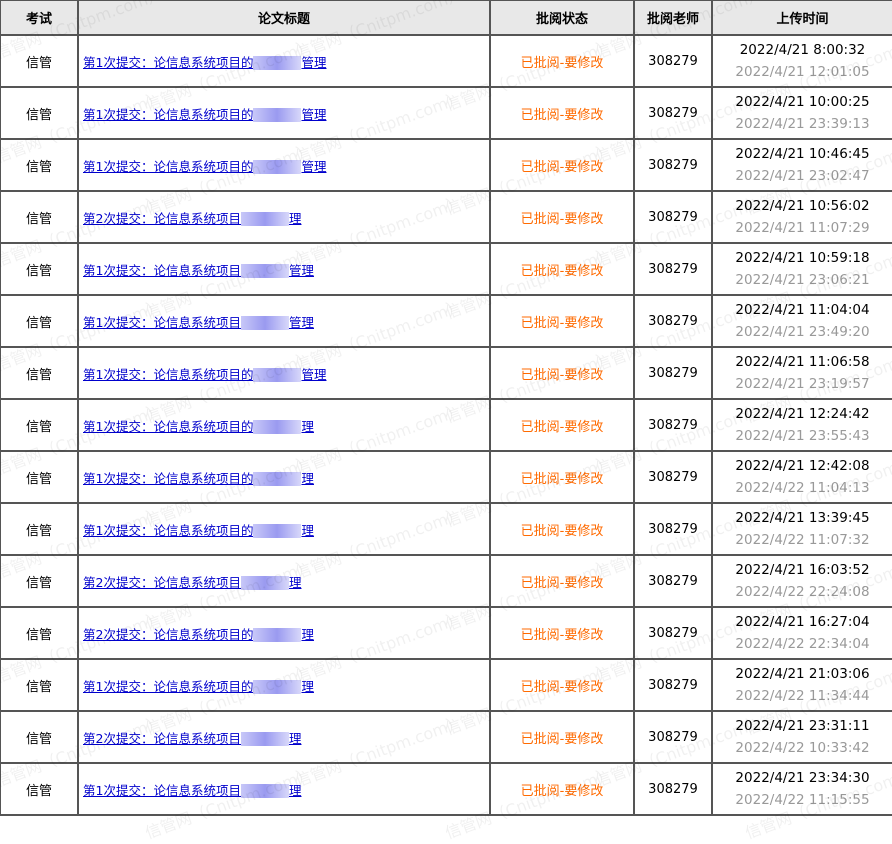 This screenshot has height=844, width=892. I want to click on upload-time: 2022/4/21 10:00:25, so click(802, 102).